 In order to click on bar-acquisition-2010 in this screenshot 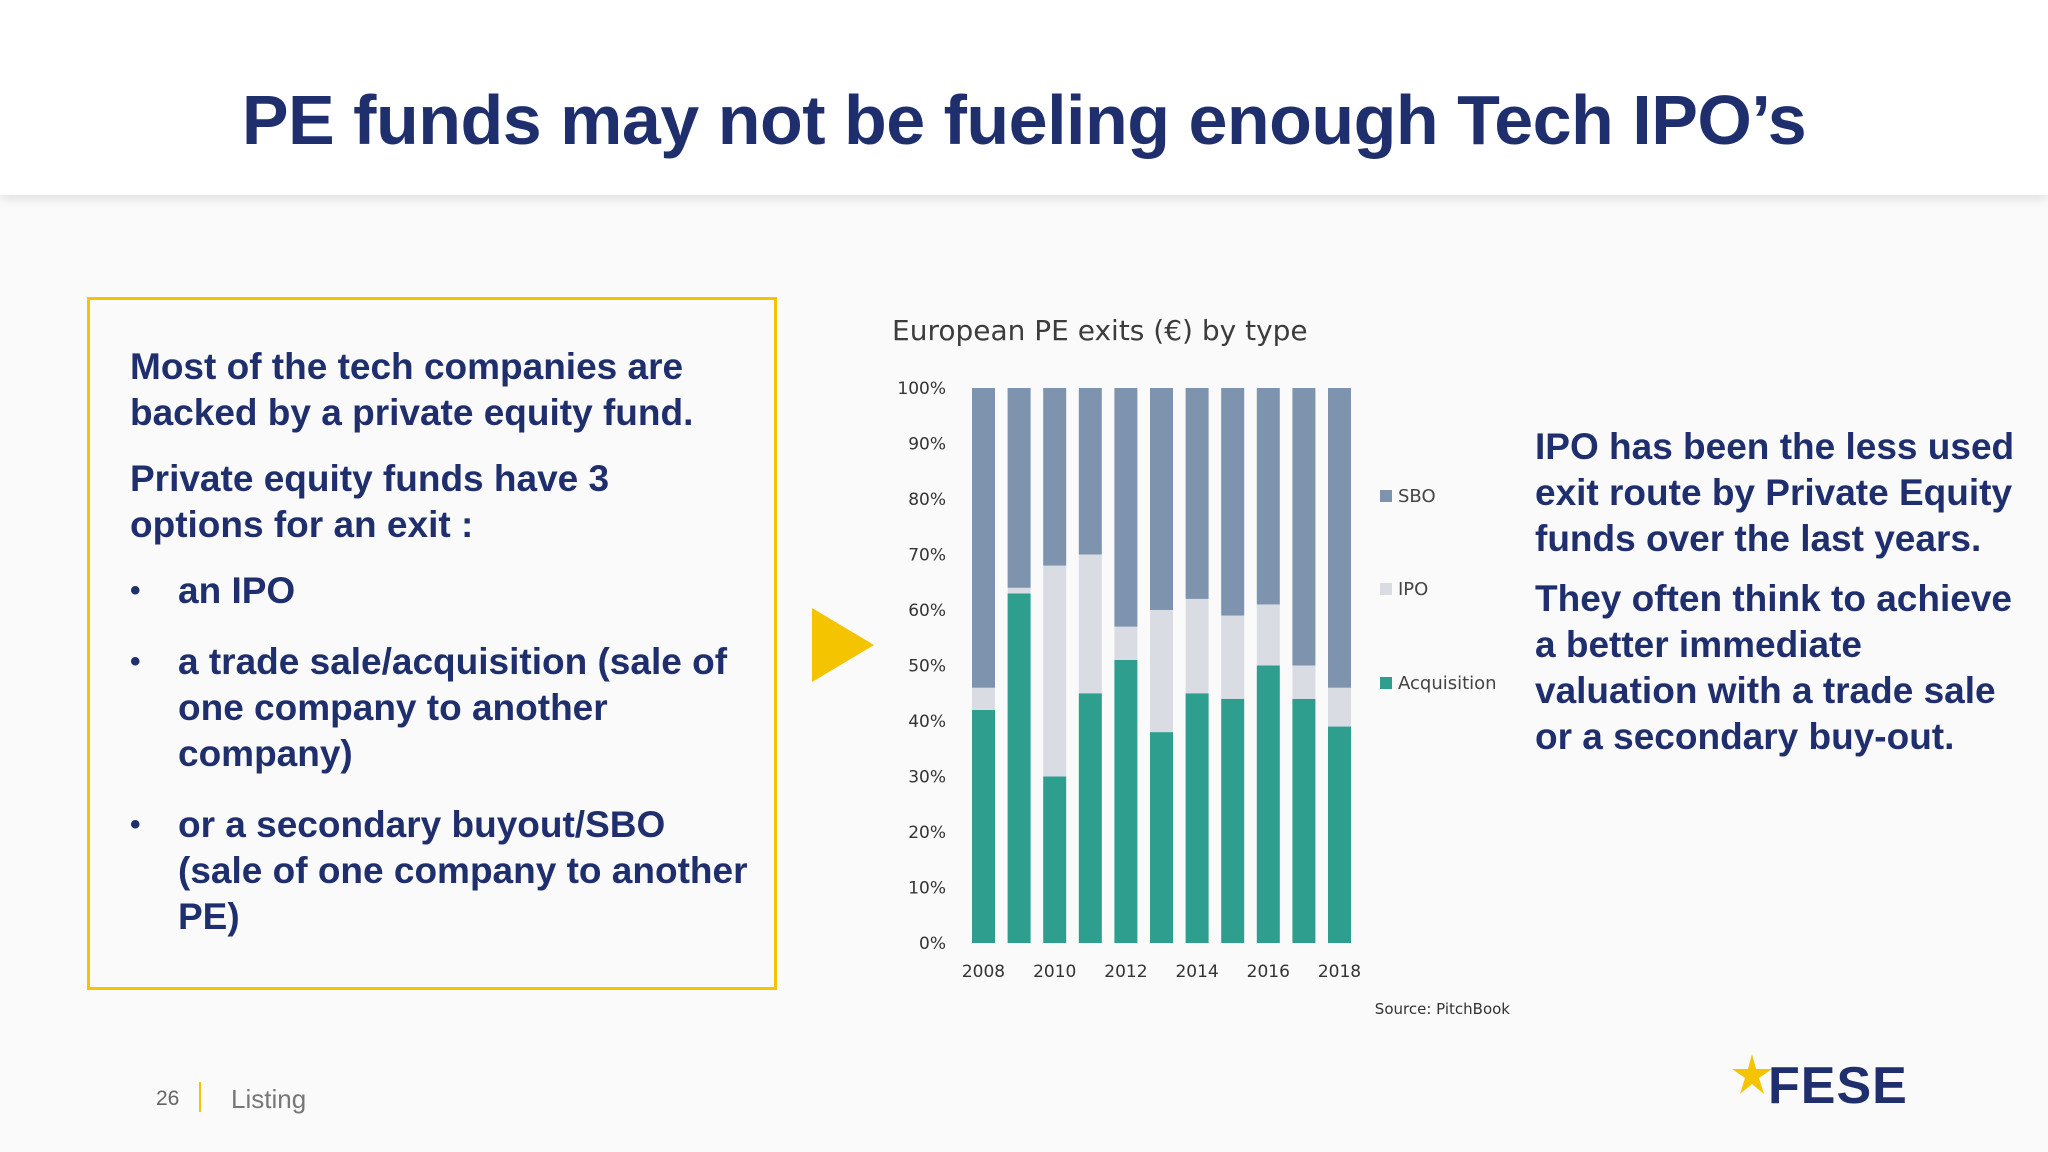, I will do `click(1055, 859)`.